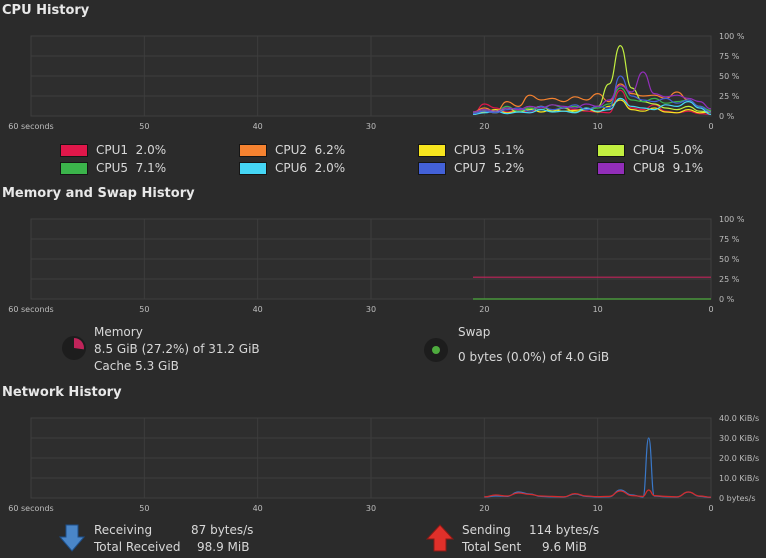 This screenshot has height=558, width=766. What do you see at coordinates (739, 458) in the screenshot?
I see `network-y-tick-label: 20.0 KiB/s` at bounding box center [739, 458].